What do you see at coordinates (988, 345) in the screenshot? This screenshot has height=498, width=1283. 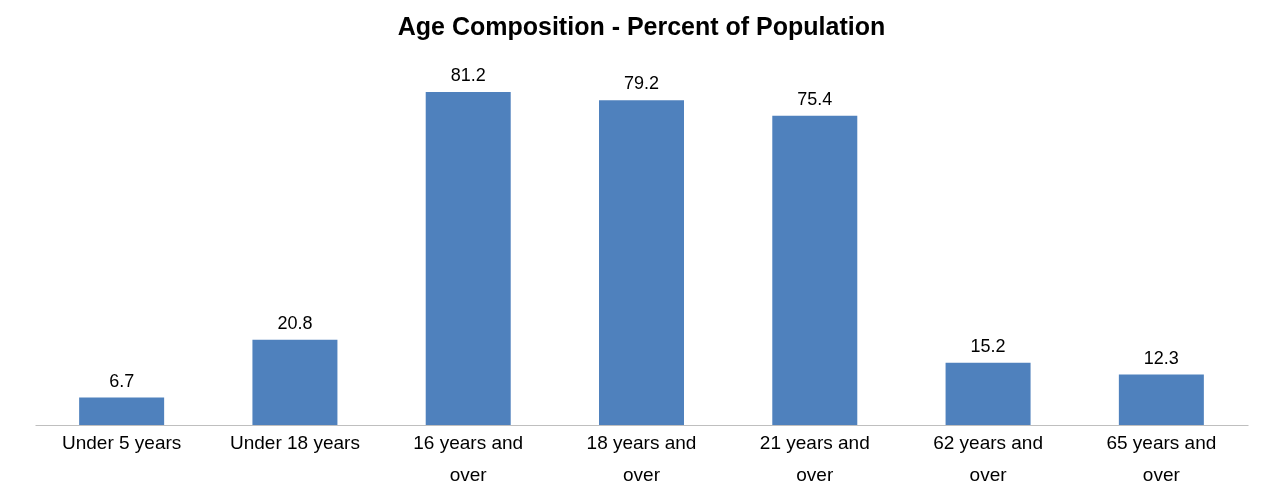 I see `data-label: 15.2` at bounding box center [988, 345].